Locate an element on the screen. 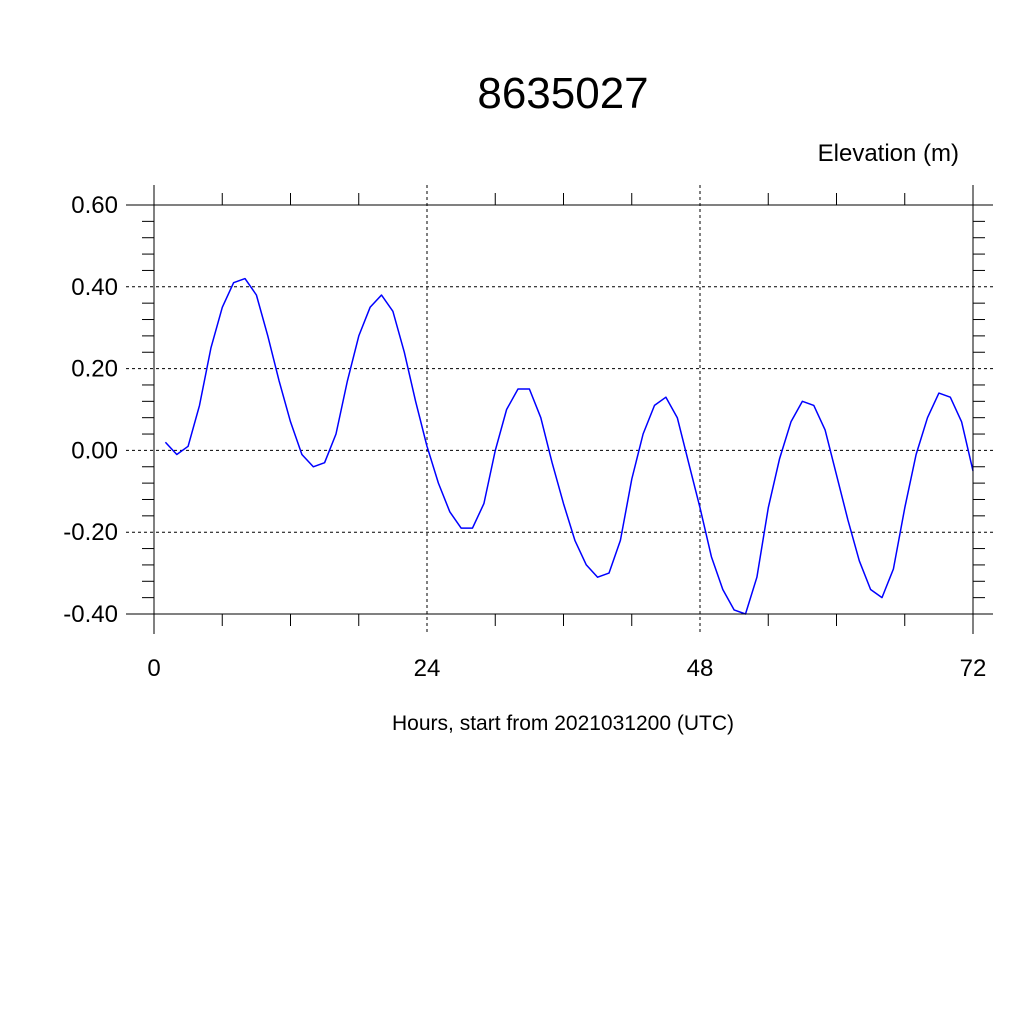 The width and height of the screenshot is (1024, 1029). chart-title: 8635027 is located at coordinates (562, 93).